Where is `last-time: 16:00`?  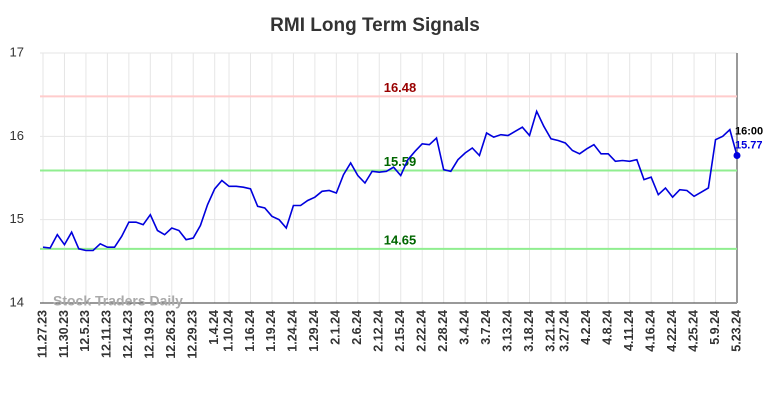
last-time: 16:00 is located at coordinates (749, 131).